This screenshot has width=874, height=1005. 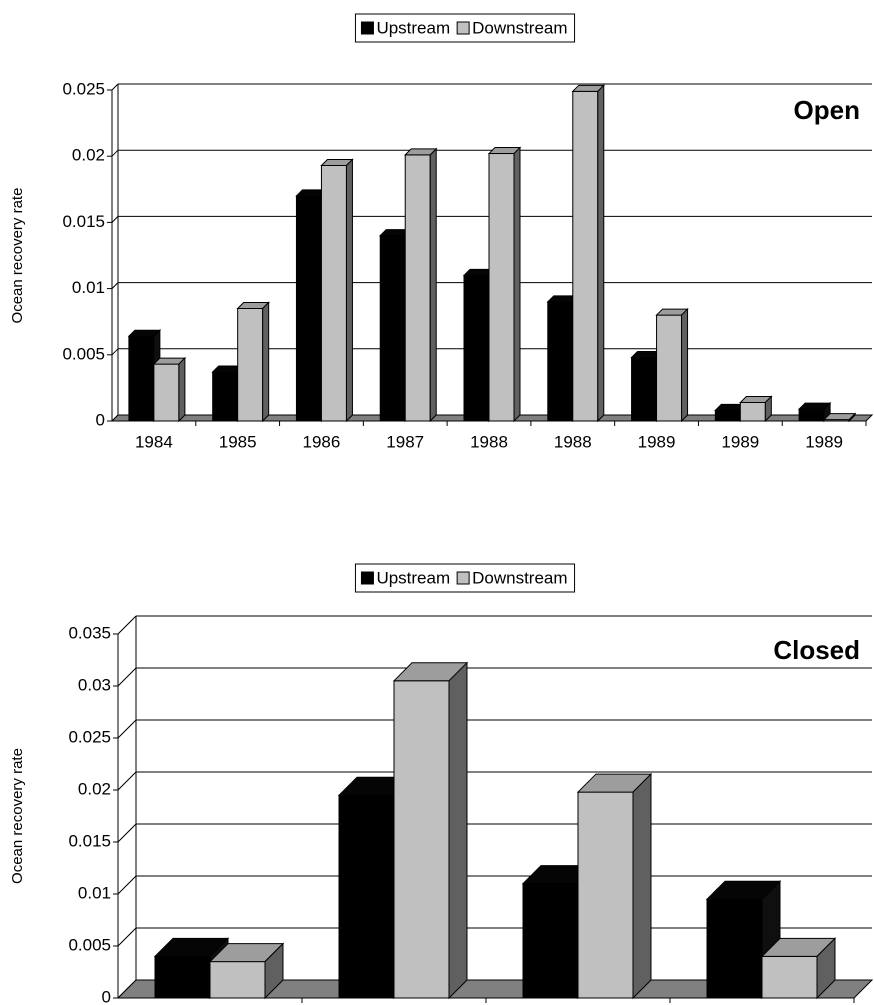 What do you see at coordinates (322, 441) in the screenshot?
I see `x-tick-label: 1986` at bounding box center [322, 441].